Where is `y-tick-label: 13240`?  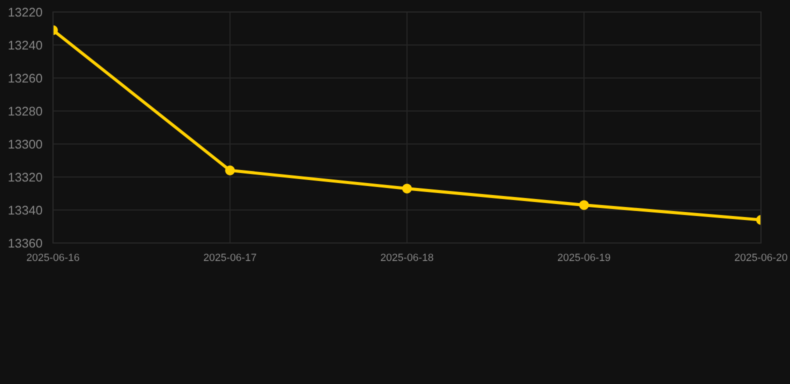
y-tick-label: 13240 is located at coordinates (25, 45).